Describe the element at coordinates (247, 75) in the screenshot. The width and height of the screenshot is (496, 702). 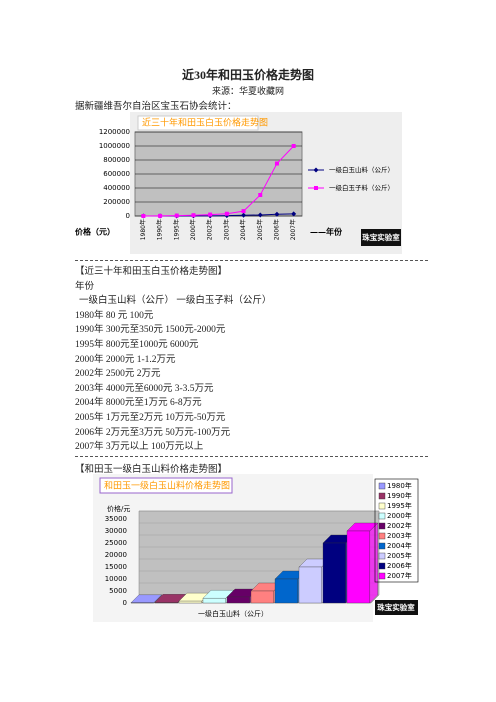
I see `doc-title: 近30年和田玉价格走势图` at that location.